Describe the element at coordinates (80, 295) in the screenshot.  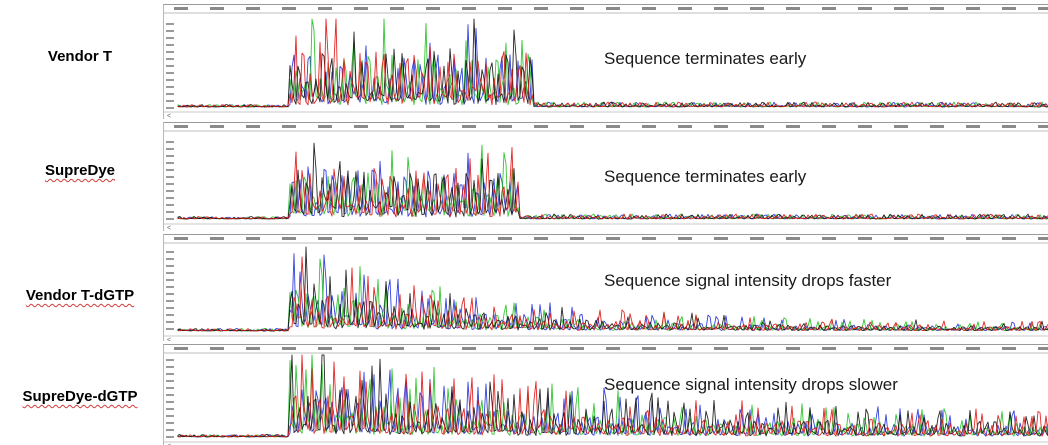
I see `row-label-vendor-t-dgtp: Vendor T-dGTP` at that location.